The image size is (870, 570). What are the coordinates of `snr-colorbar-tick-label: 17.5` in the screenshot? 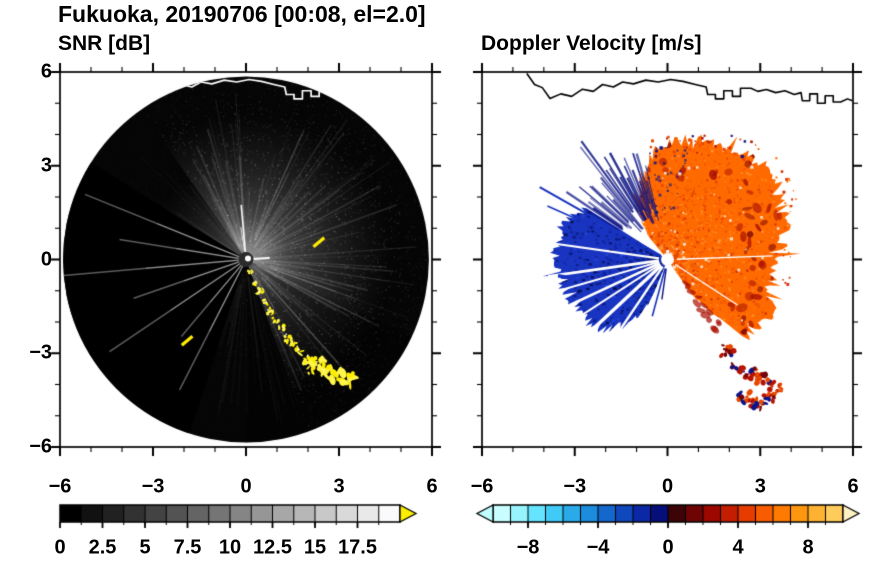 It's located at (357, 547).